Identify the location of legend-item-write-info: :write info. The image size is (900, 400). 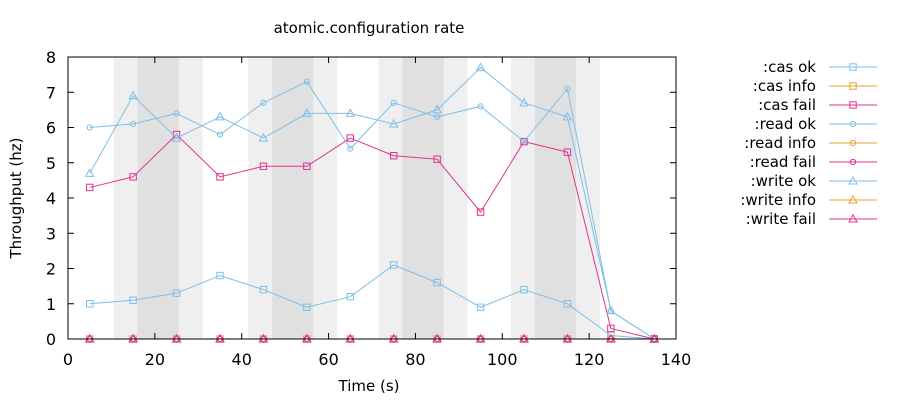
(808, 200).